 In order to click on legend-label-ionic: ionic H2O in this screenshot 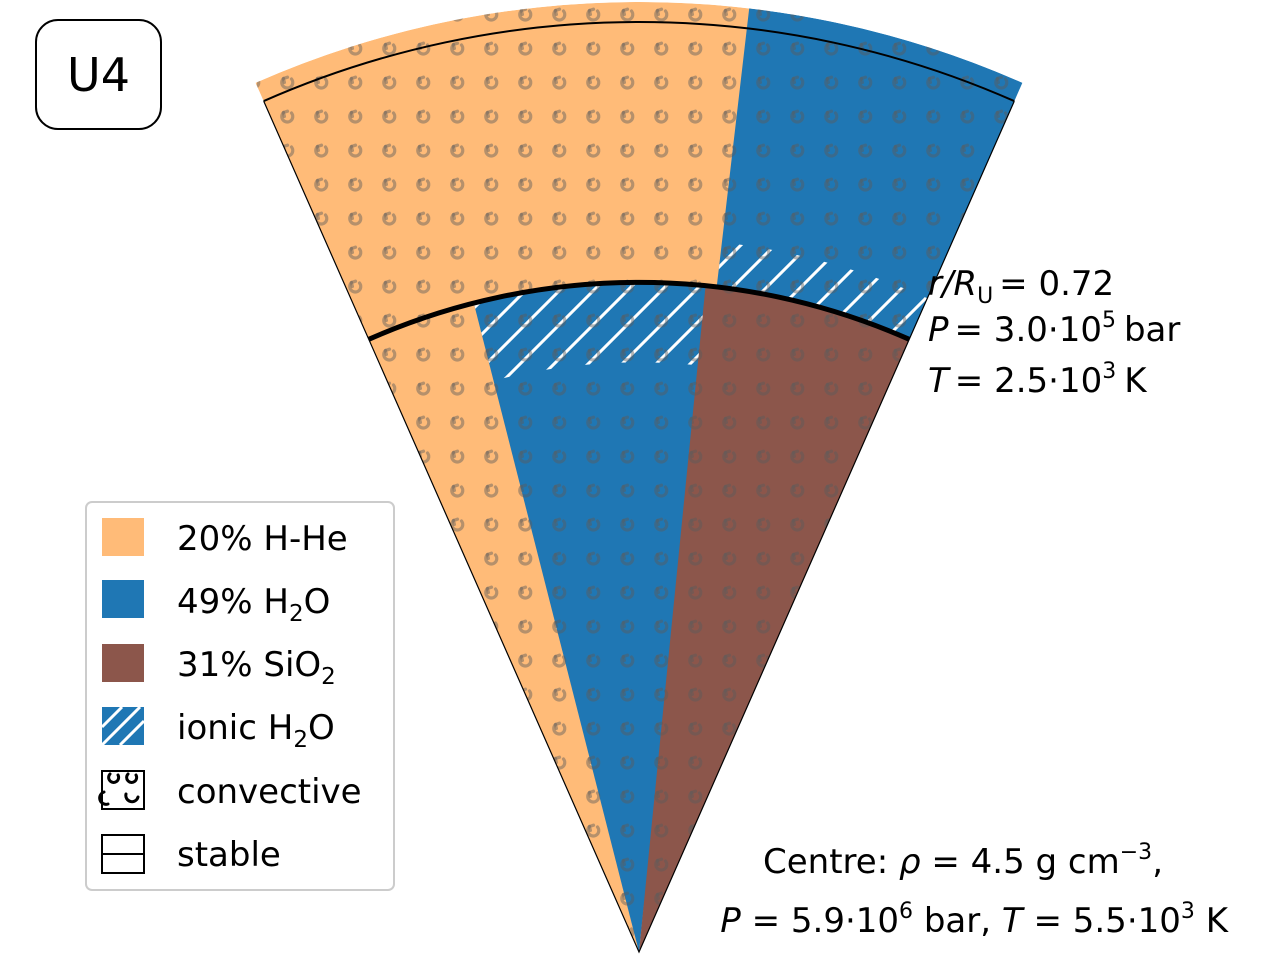, I will do `click(256, 730)`.